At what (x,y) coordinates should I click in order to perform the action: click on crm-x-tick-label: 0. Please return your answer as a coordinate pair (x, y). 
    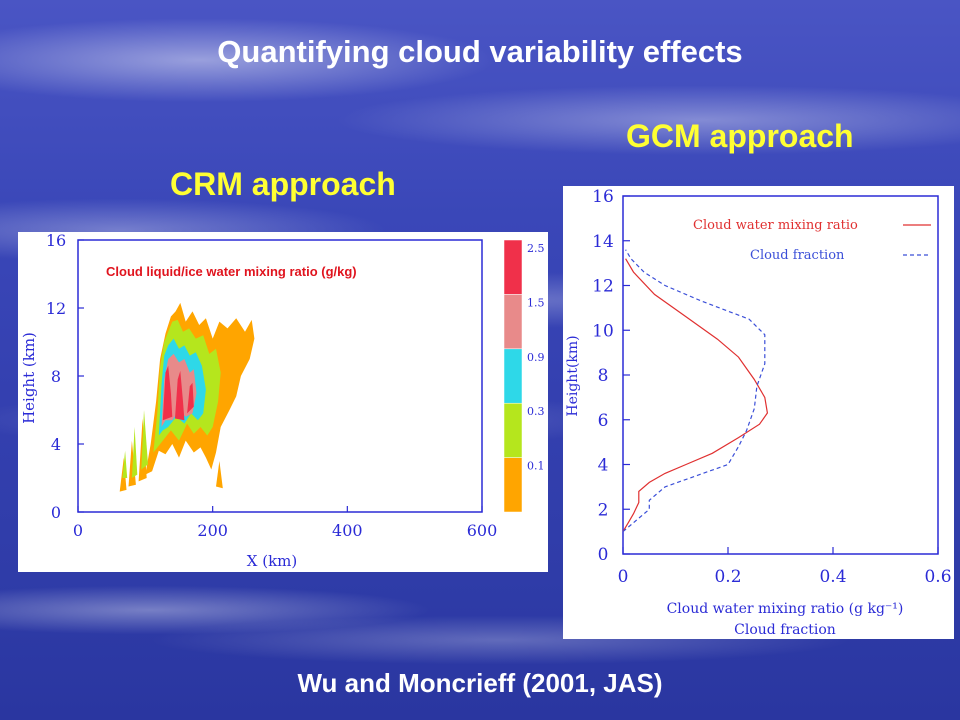
    Looking at the image, I should click on (78, 530).